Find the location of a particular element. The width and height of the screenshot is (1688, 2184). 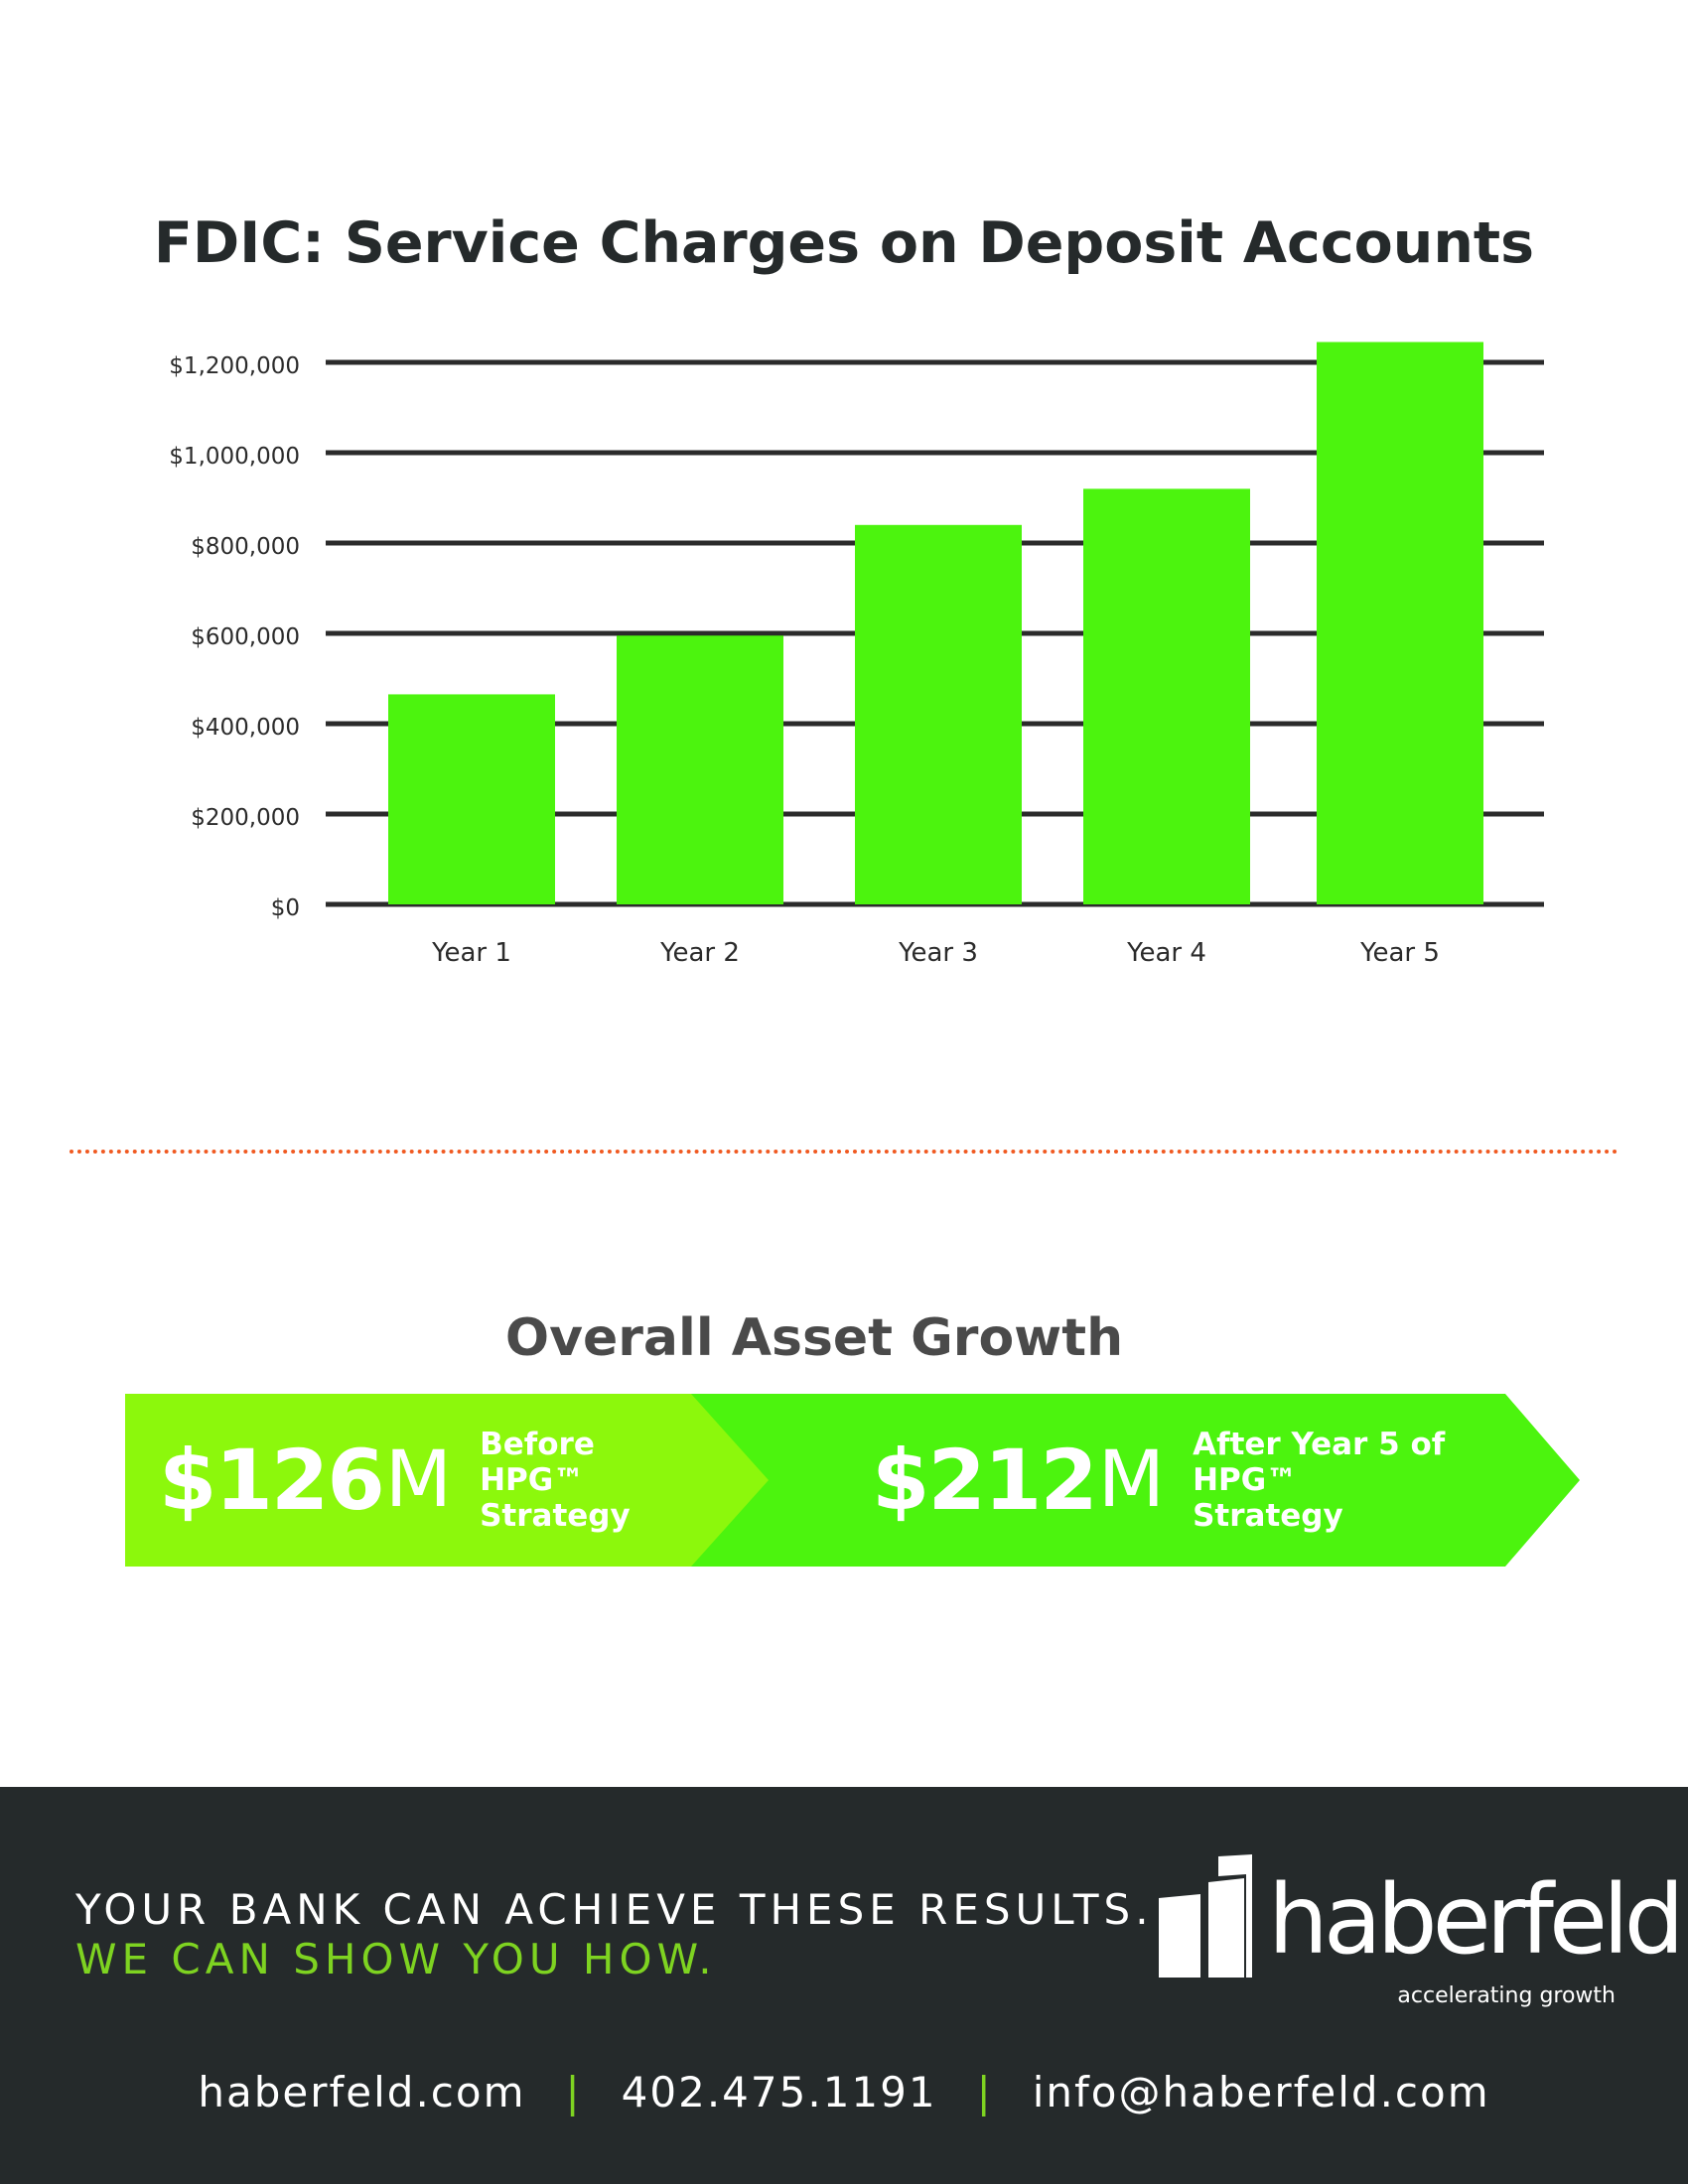

before-description: Before HPG™ Strategy is located at coordinates (594, 1480).